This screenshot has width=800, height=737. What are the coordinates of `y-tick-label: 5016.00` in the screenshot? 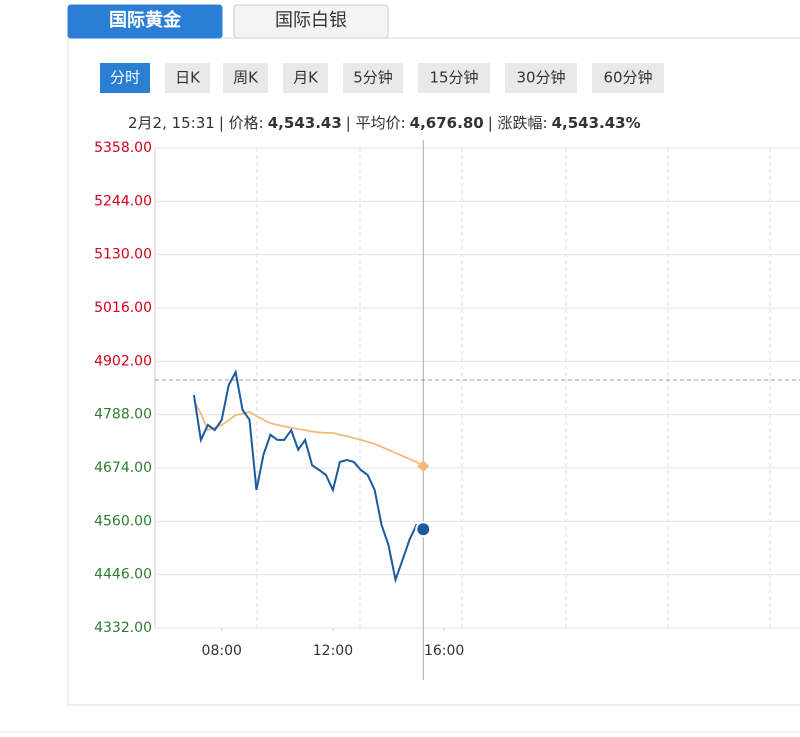 It's located at (123, 308).